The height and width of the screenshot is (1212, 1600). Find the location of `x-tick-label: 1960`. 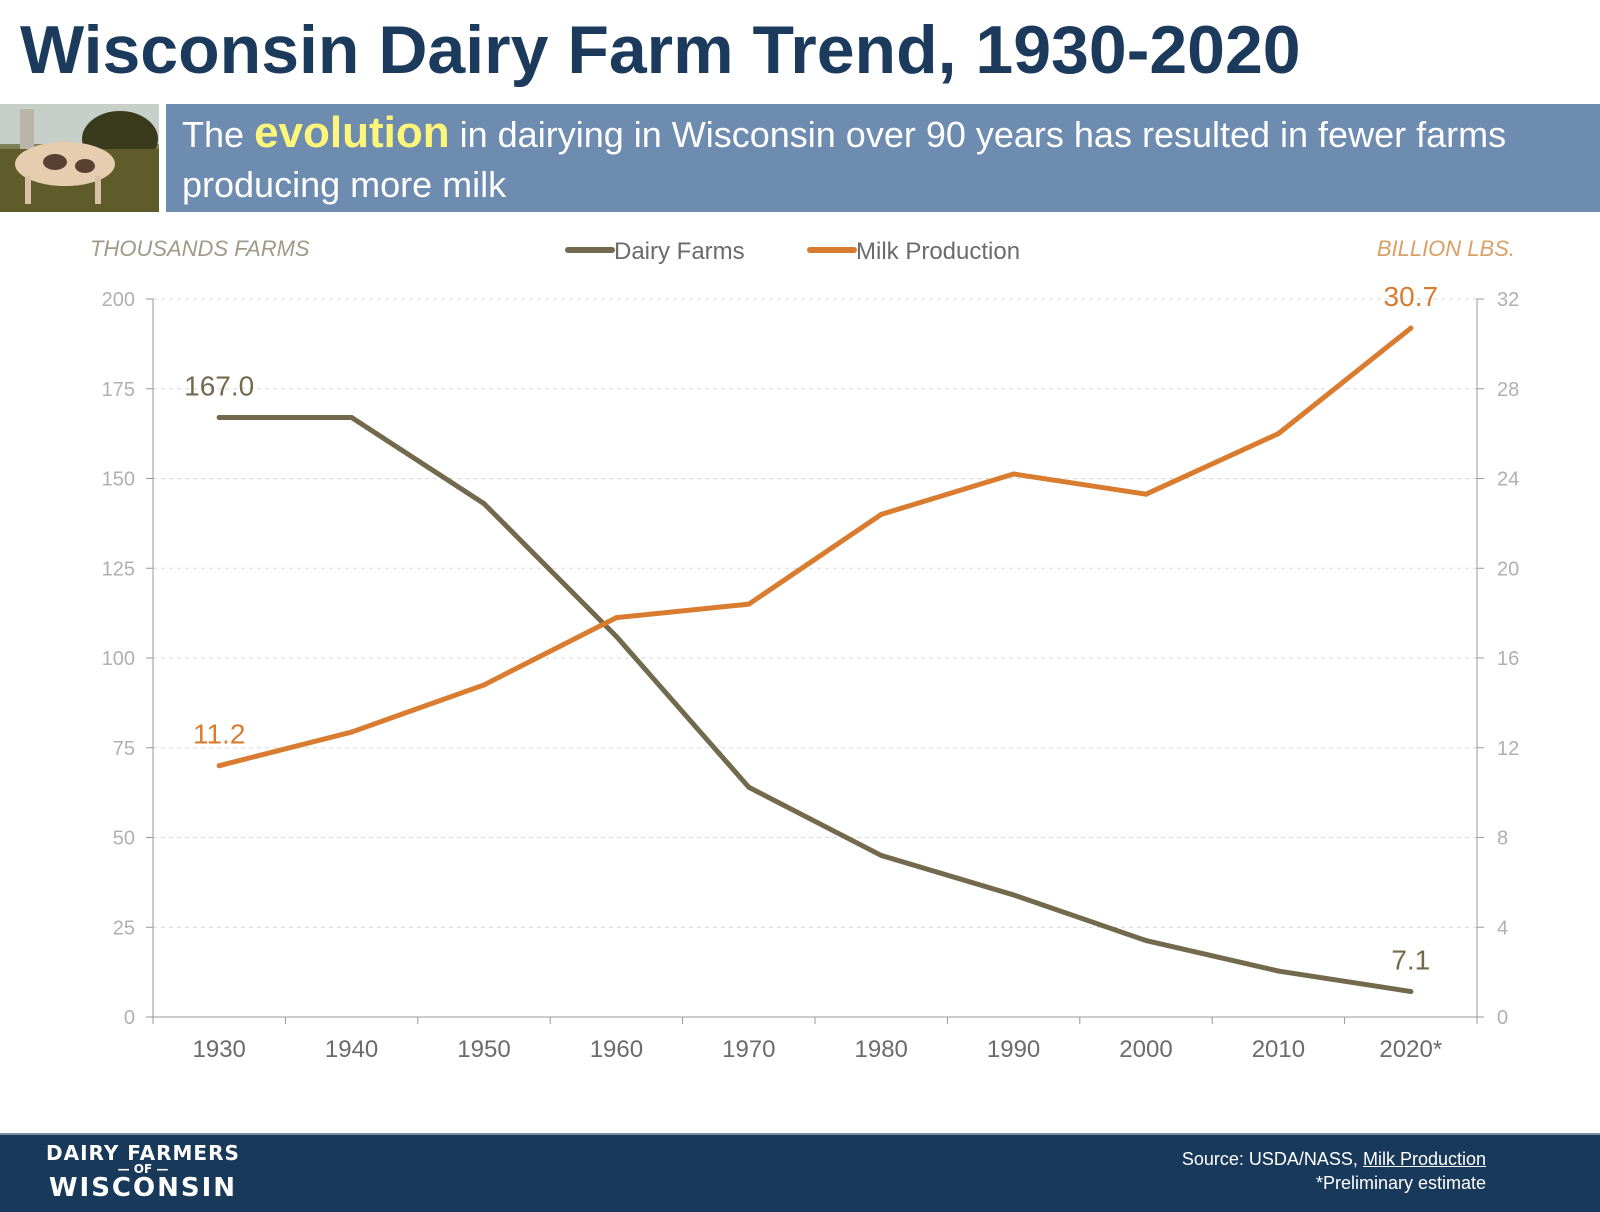

x-tick-label: 1960 is located at coordinates (616, 1049).